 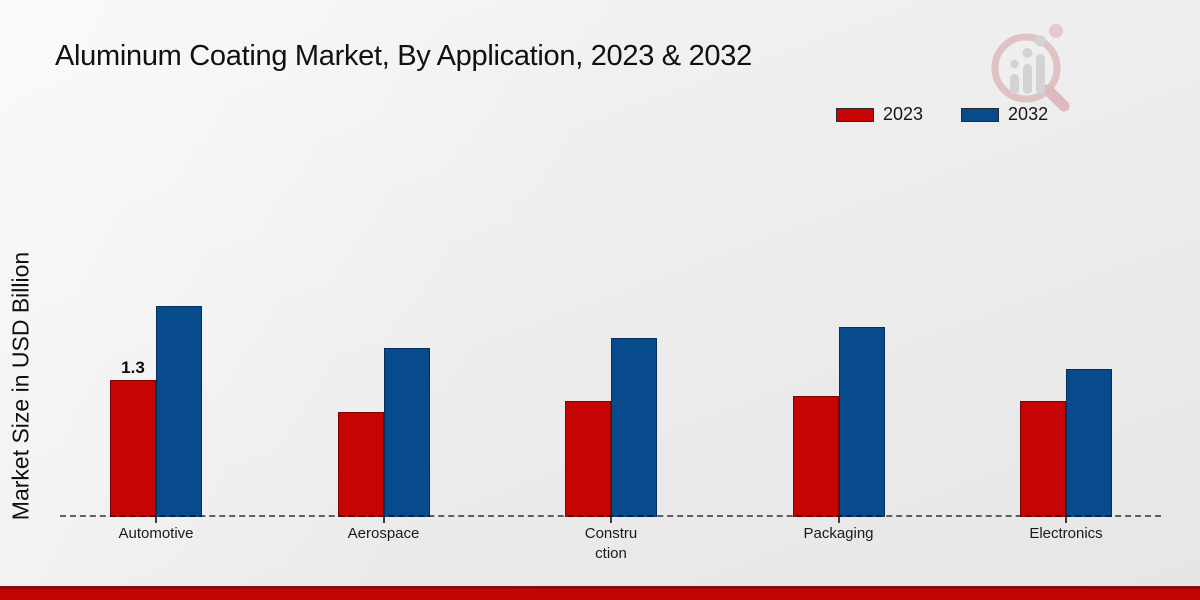 What do you see at coordinates (1043, 459) in the screenshot?
I see `bar-2023-electronics` at bounding box center [1043, 459].